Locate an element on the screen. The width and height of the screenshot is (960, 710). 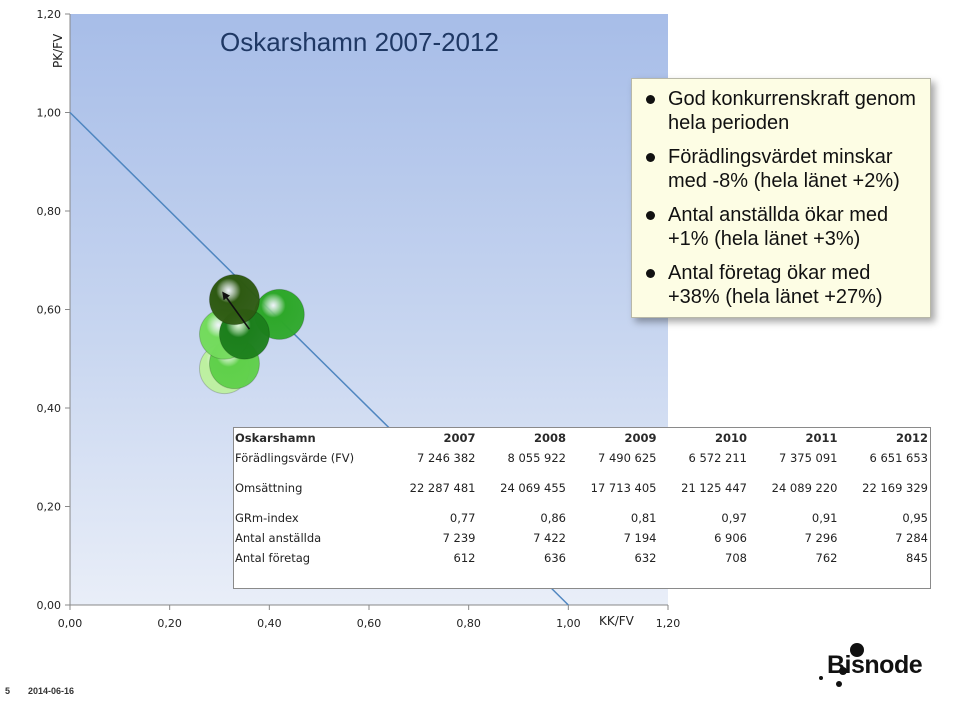
table-cell: Antal företag is located at coordinates (273, 558).